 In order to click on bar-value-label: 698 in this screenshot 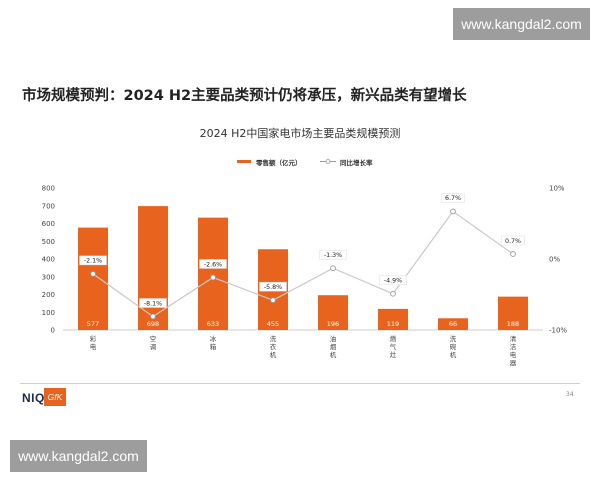, I will do `click(153, 324)`.